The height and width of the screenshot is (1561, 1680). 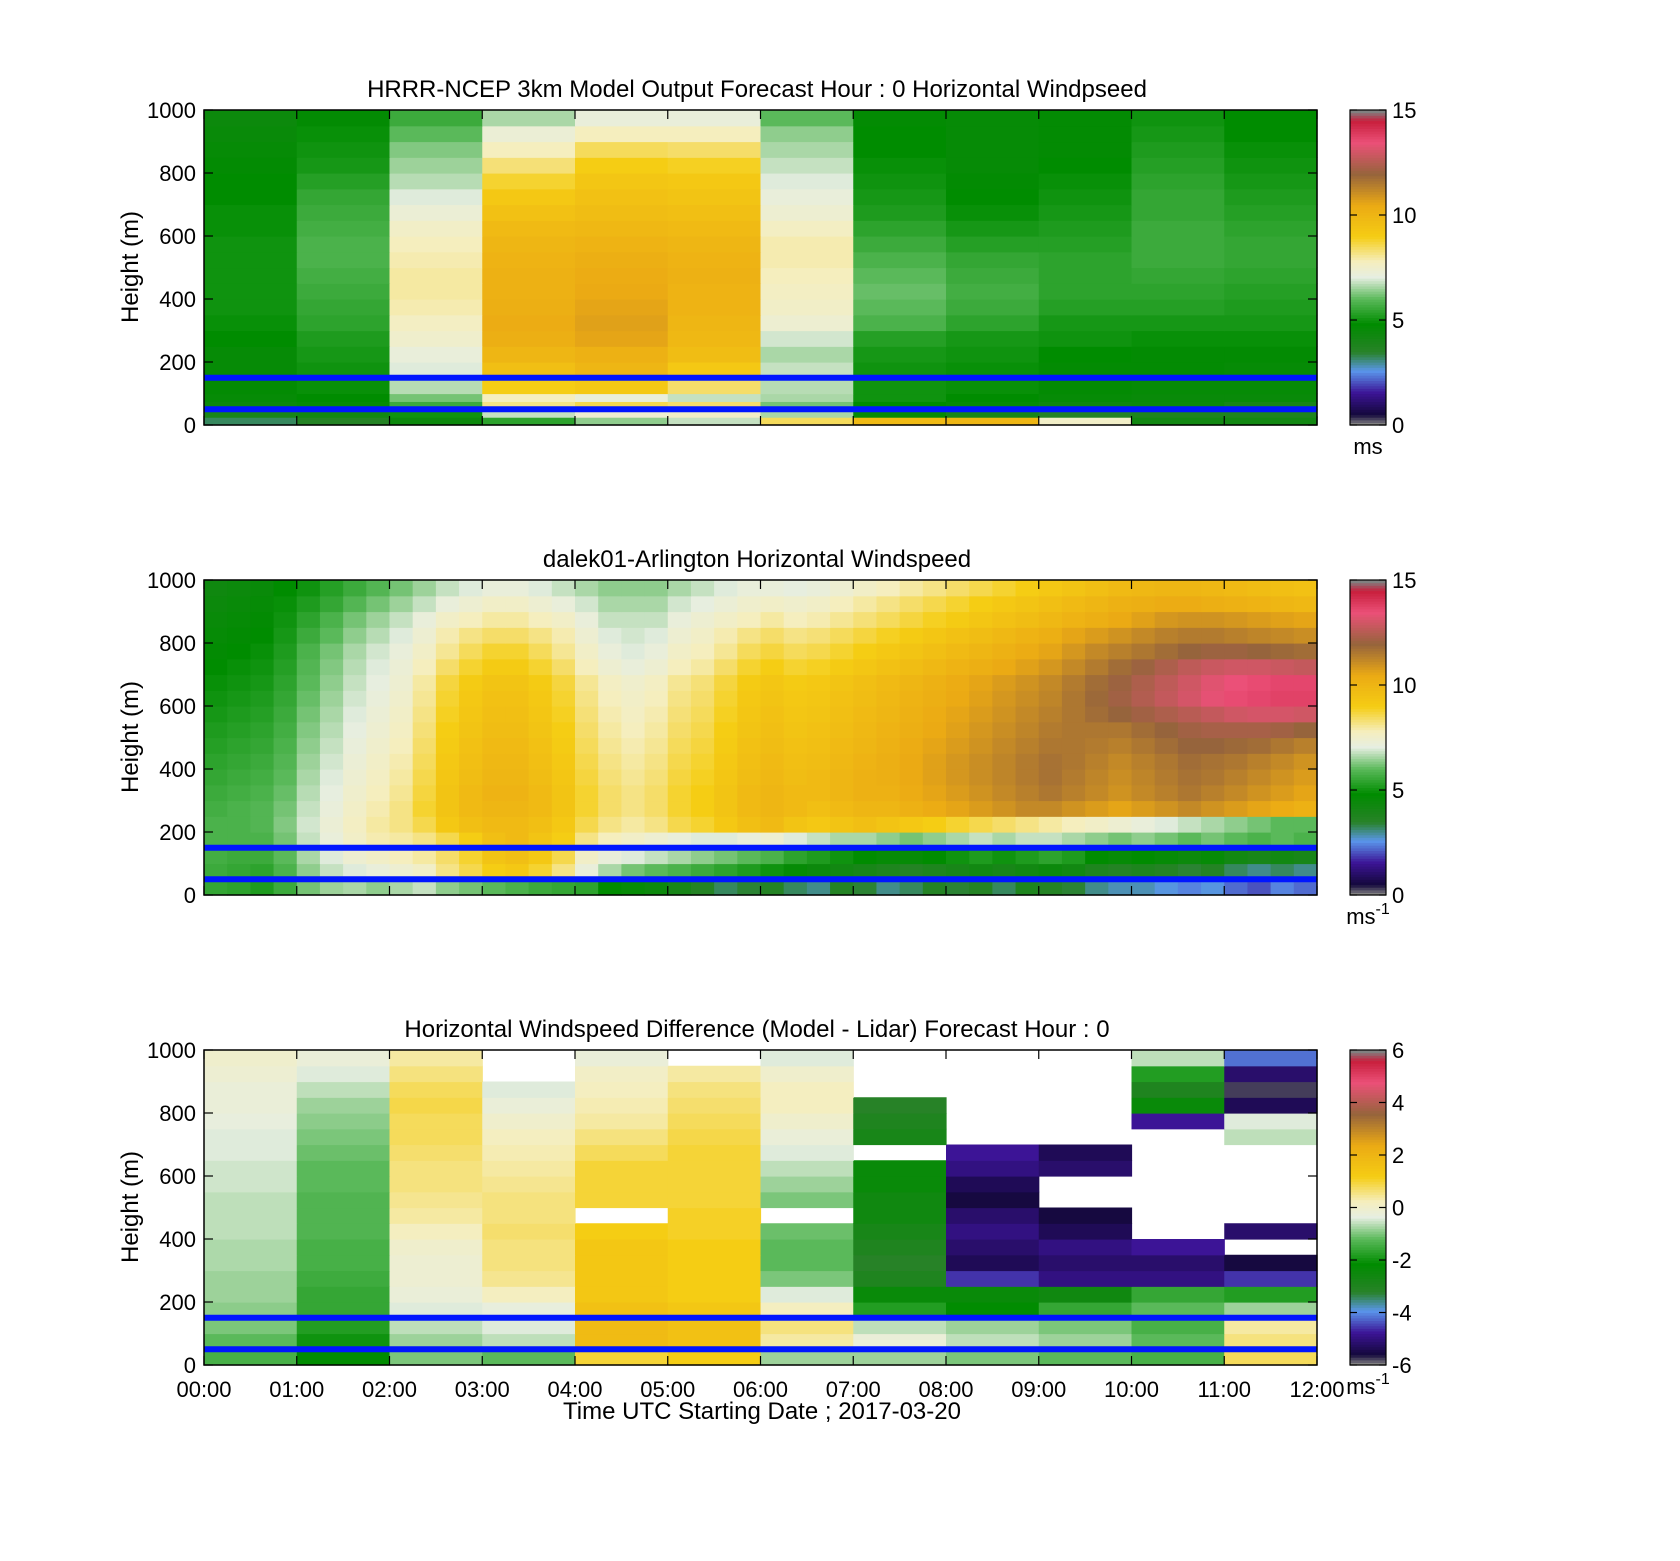 What do you see at coordinates (757, 559) in the screenshot?
I see `panel-2-title: dalek01-Arlington Horizontal Windspeed` at bounding box center [757, 559].